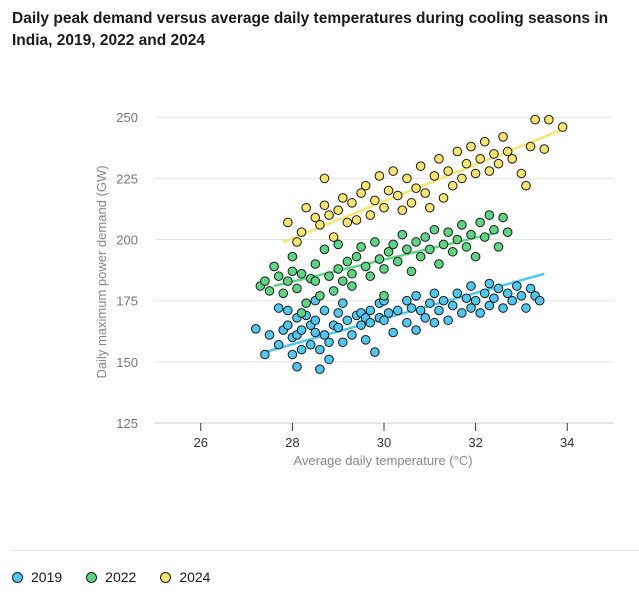  I want to click on y-tick-label: 125, so click(127, 423).